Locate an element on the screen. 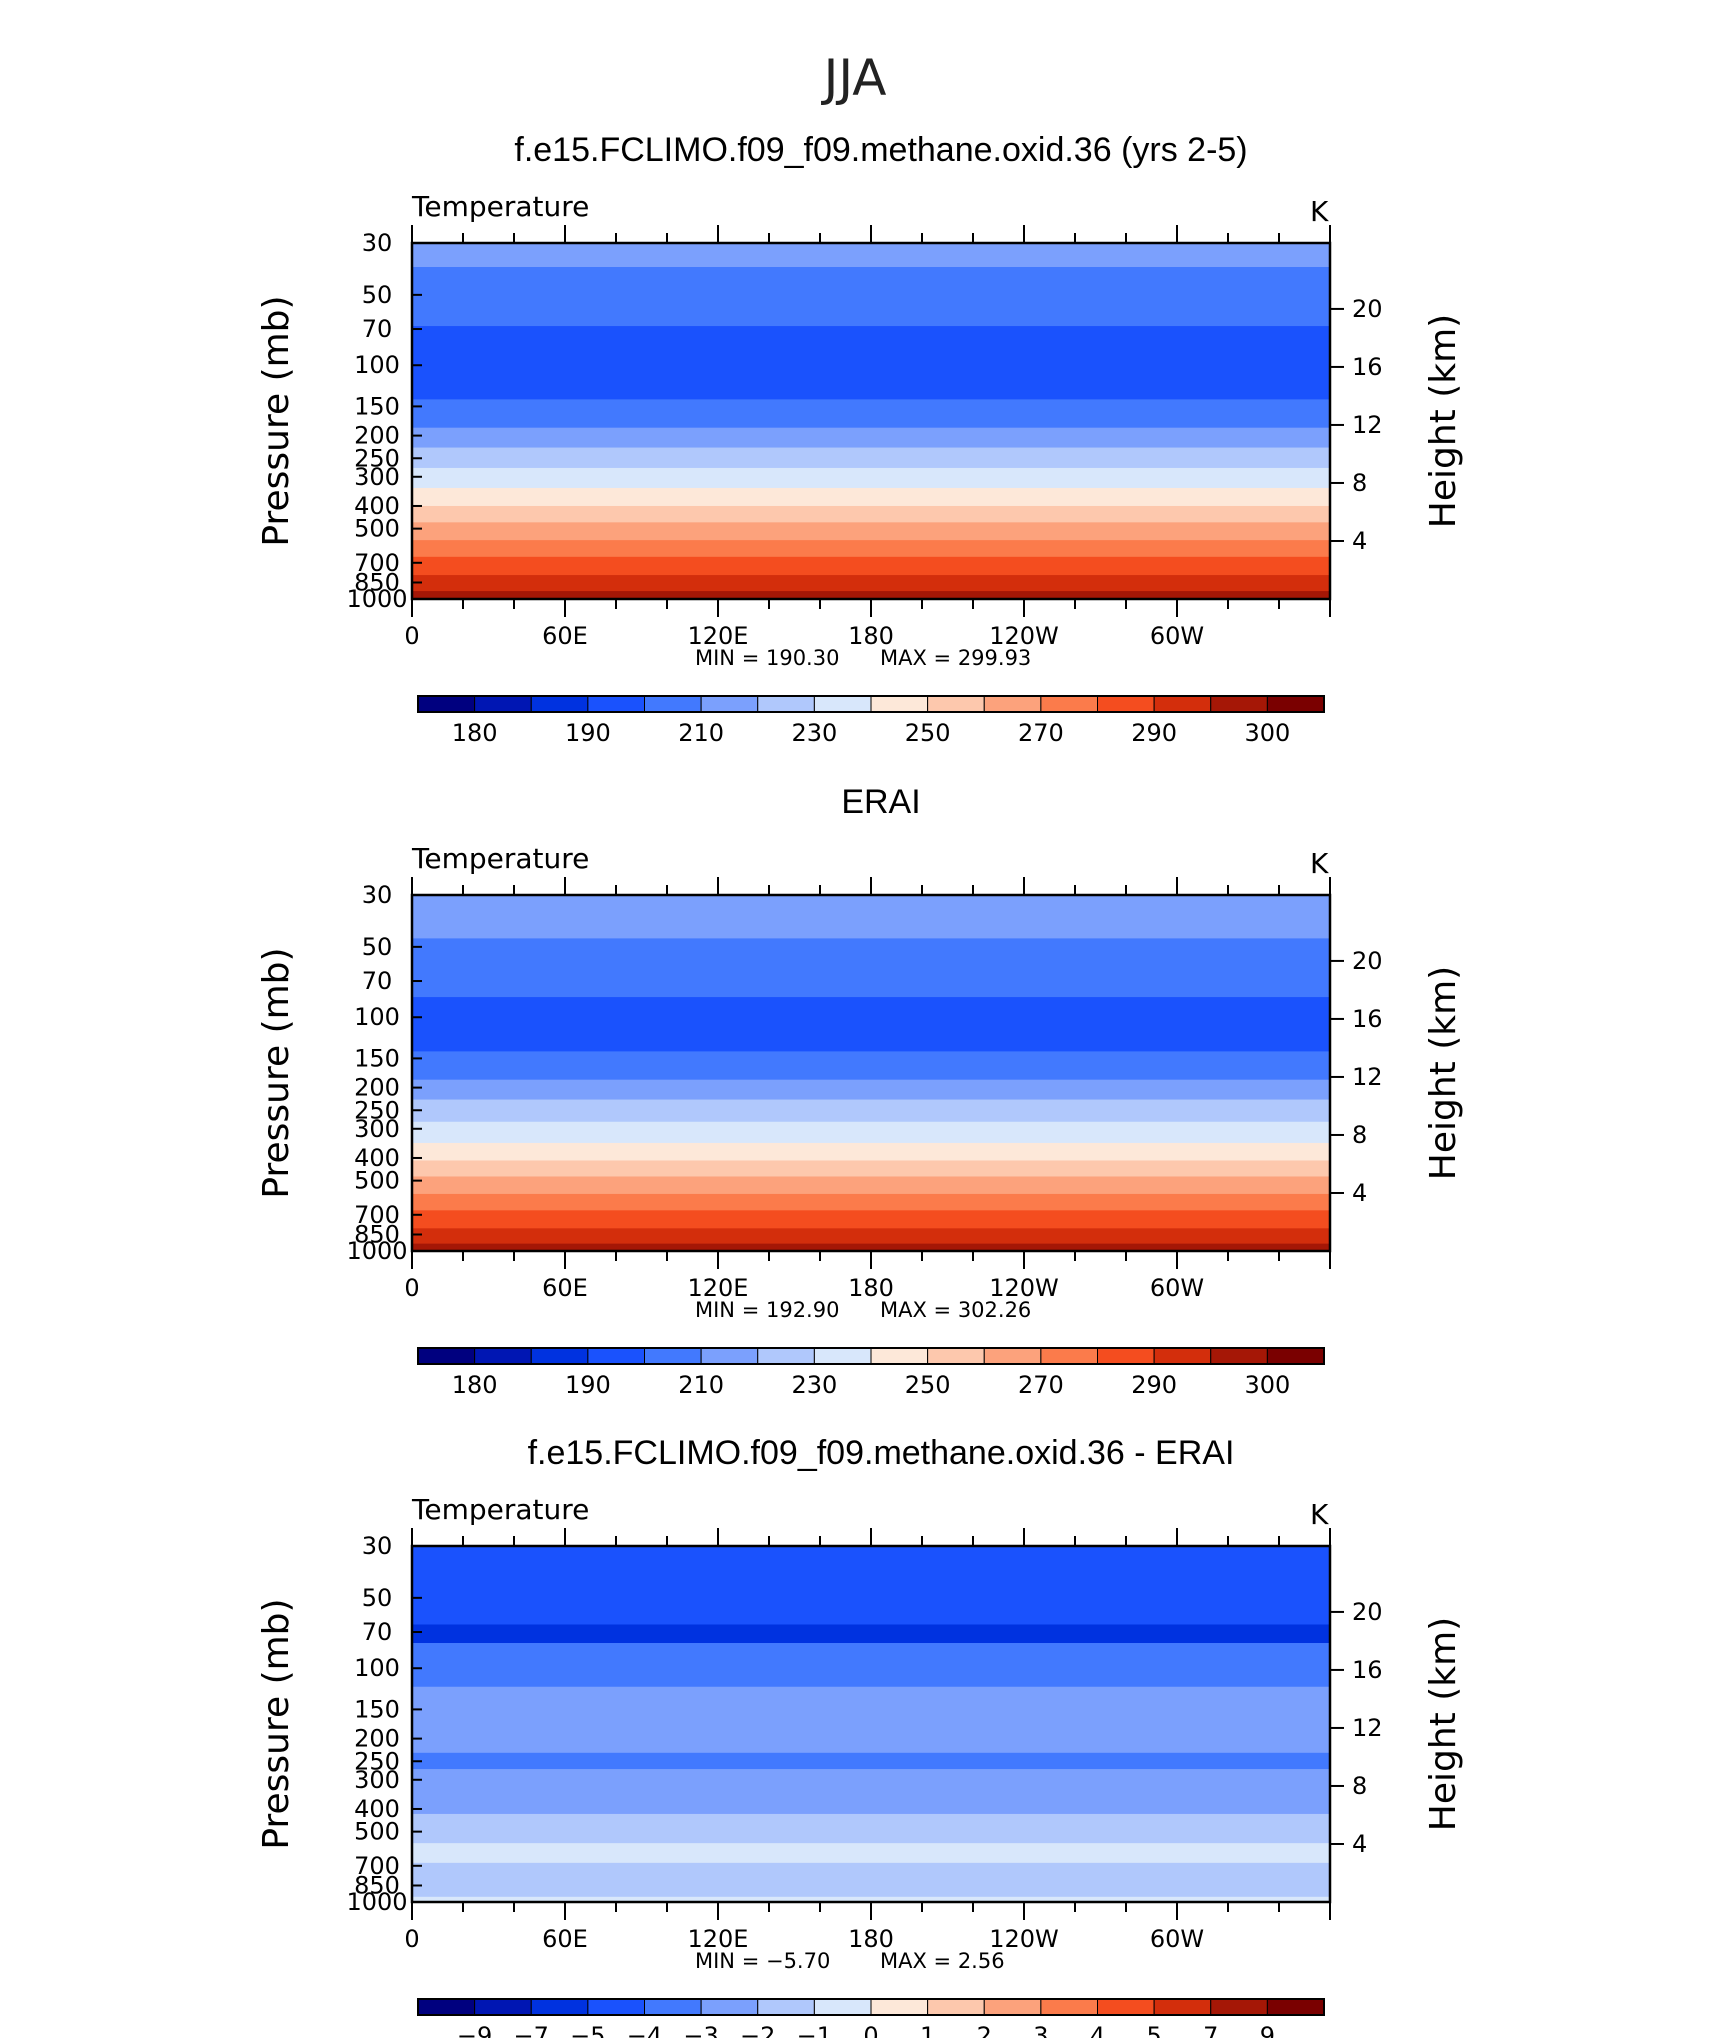  colorbar-label: 300 is located at coordinates (1267, 733).